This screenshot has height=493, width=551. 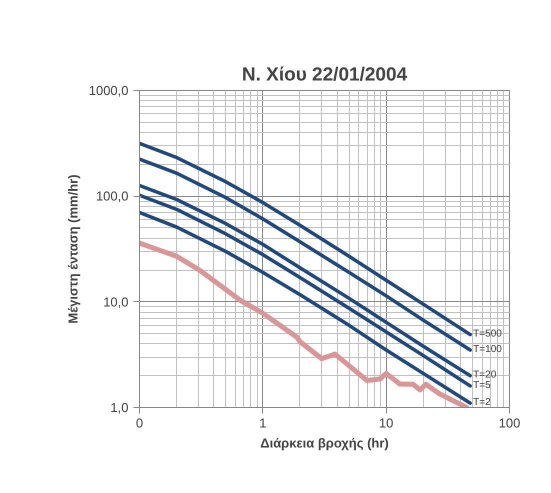 What do you see at coordinates (73, 249) in the screenshot?
I see `y-axis-title: Μέγιστη ένταση (mm/hr)` at bounding box center [73, 249].